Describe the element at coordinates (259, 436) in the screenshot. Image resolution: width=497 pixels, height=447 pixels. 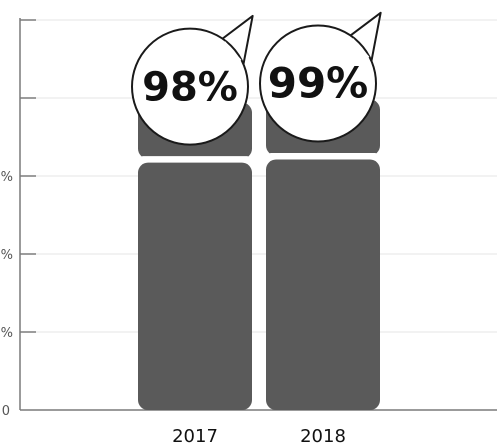
I see `x-tick-labels: 2017 2018` at that location.